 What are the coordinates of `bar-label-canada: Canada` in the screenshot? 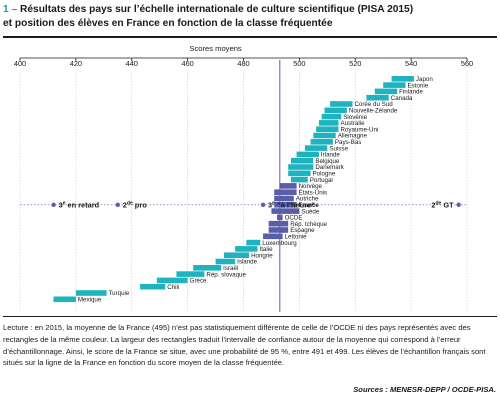 It's located at (402, 98).